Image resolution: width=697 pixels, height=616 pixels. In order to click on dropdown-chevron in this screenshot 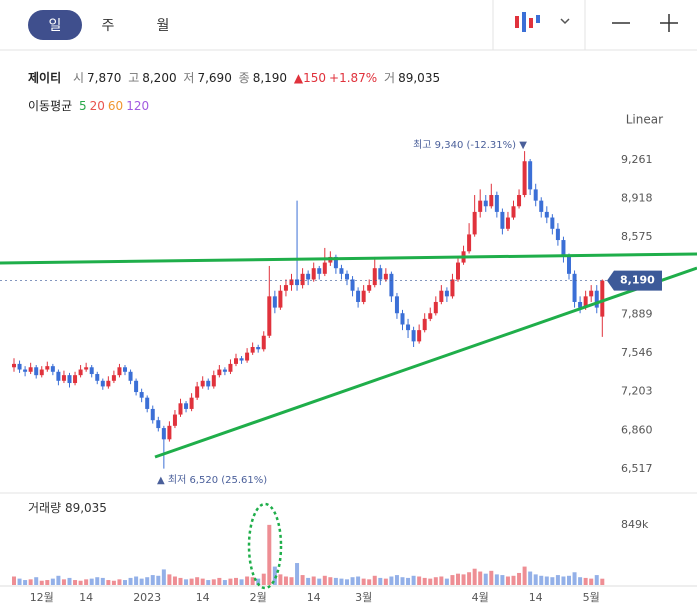, I will do `click(565, 21)`.